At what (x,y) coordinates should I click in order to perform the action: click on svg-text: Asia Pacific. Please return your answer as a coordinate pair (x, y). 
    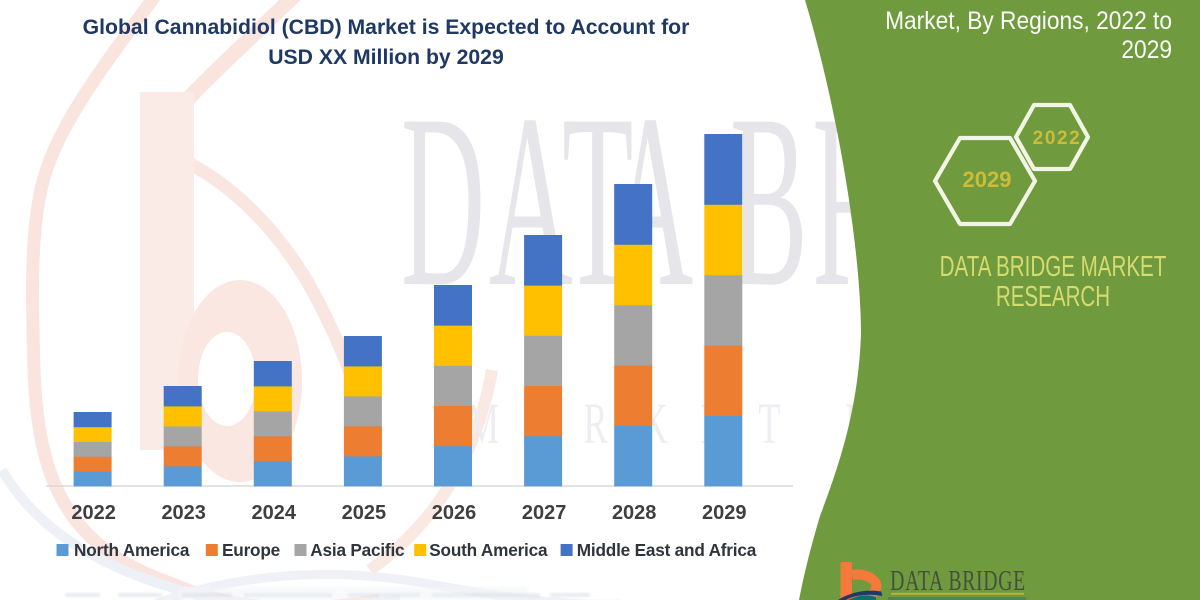
    Looking at the image, I should click on (357, 550).